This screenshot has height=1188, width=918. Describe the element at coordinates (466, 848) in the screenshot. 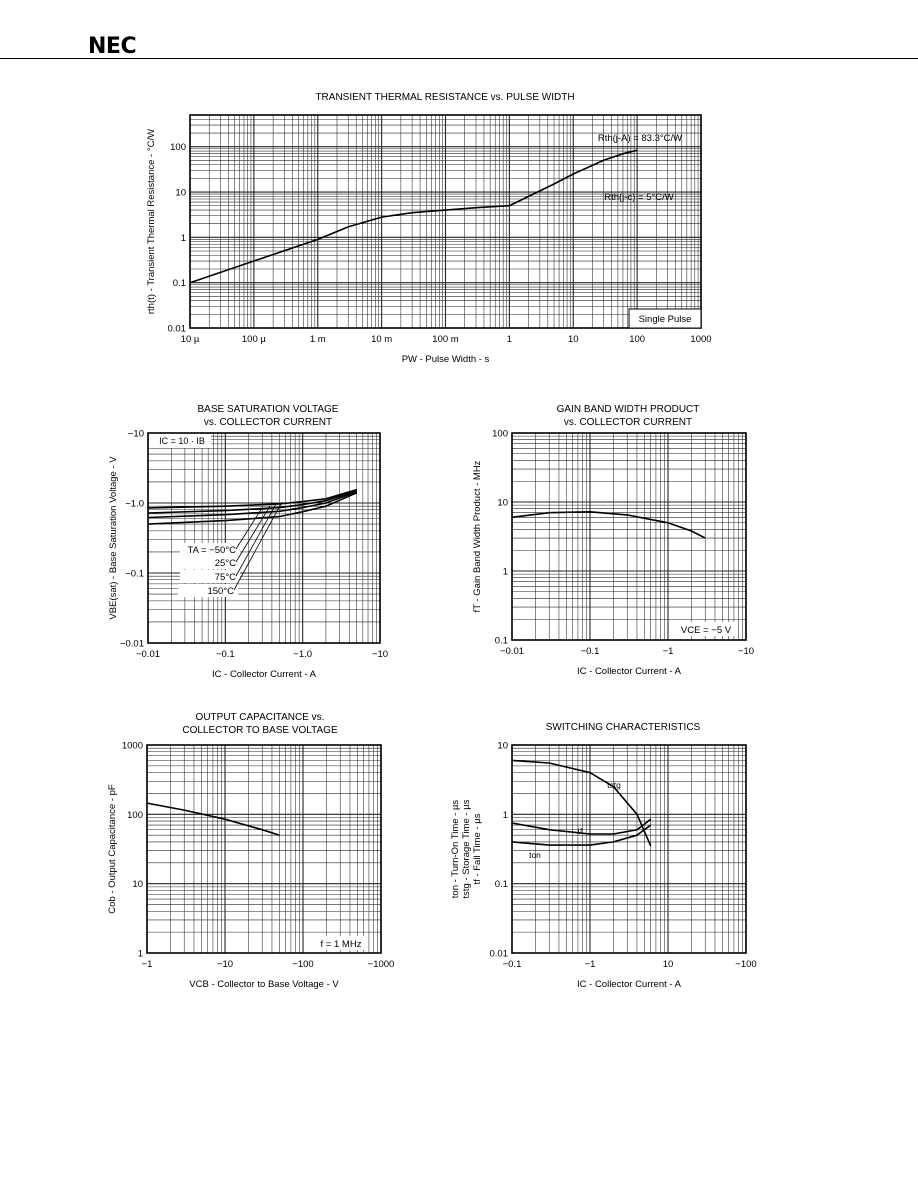

I see `y-axis-label: tstg - Storage Time - µs` at that location.